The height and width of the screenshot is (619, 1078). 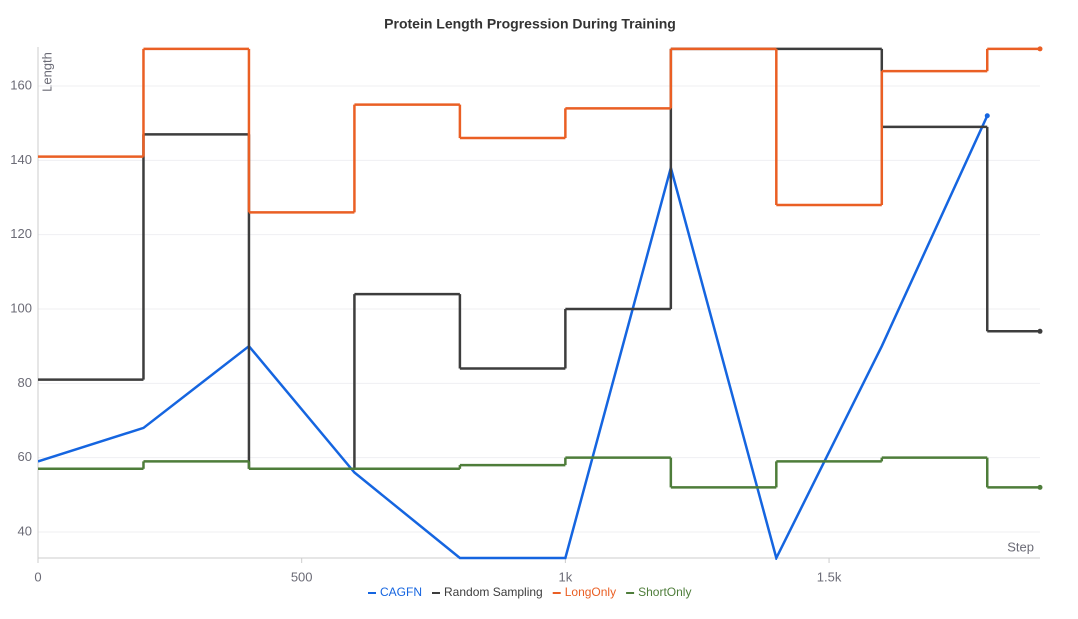 I want to click on legend-label: Random Sampling, so click(x=493, y=592).